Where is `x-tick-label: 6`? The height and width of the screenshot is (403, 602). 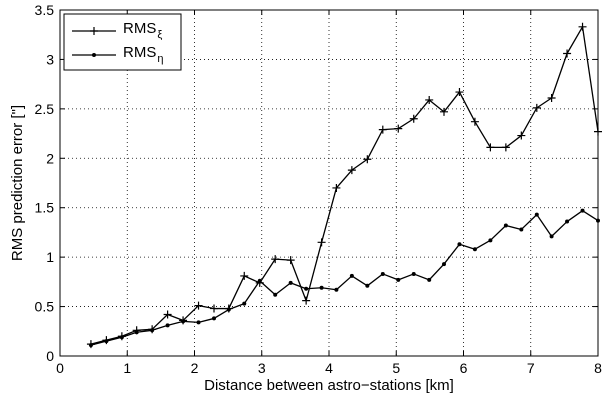 x-tick-label: 6 is located at coordinates (464, 368).